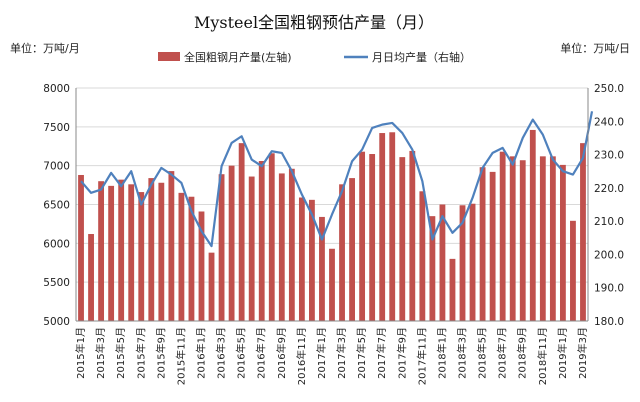 The width and height of the screenshot is (640, 402). I want to click on x-tick-label: 2016年7月, so click(261, 353).